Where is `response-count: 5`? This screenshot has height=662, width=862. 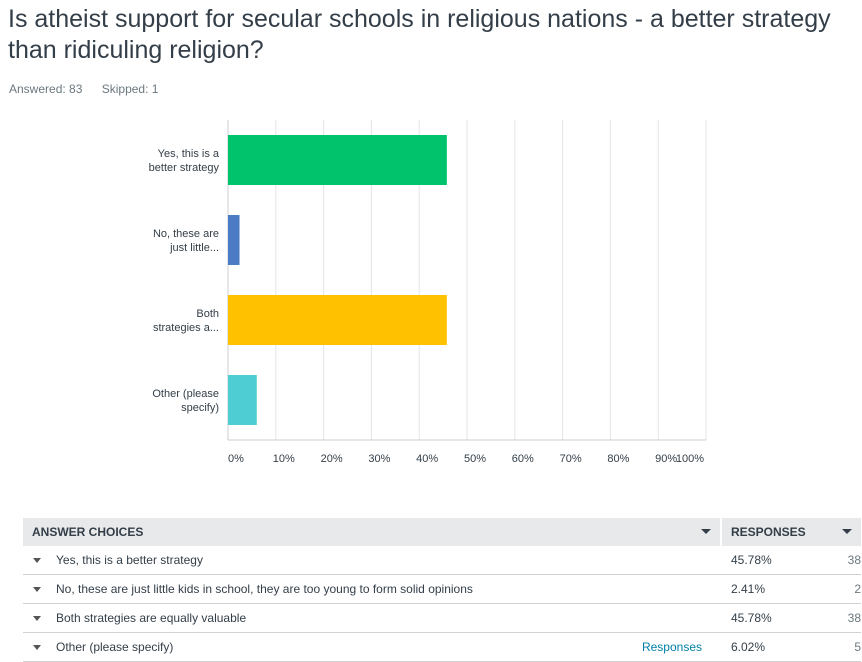 response-count: 5 is located at coordinates (857, 647).